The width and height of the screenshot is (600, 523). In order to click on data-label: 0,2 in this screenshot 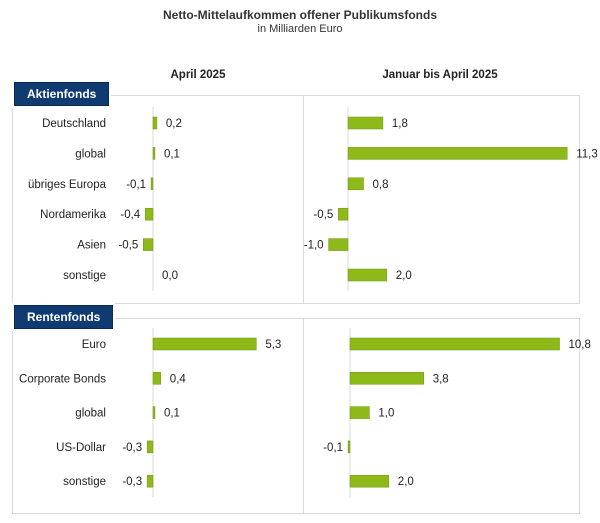, I will do `click(174, 124)`.